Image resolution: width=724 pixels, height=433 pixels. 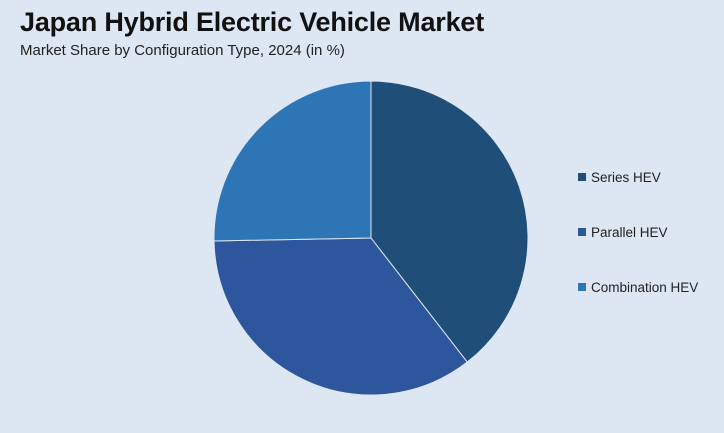 What do you see at coordinates (582, 232) in the screenshot?
I see `legend-swatch-parallel-hev` at bounding box center [582, 232].